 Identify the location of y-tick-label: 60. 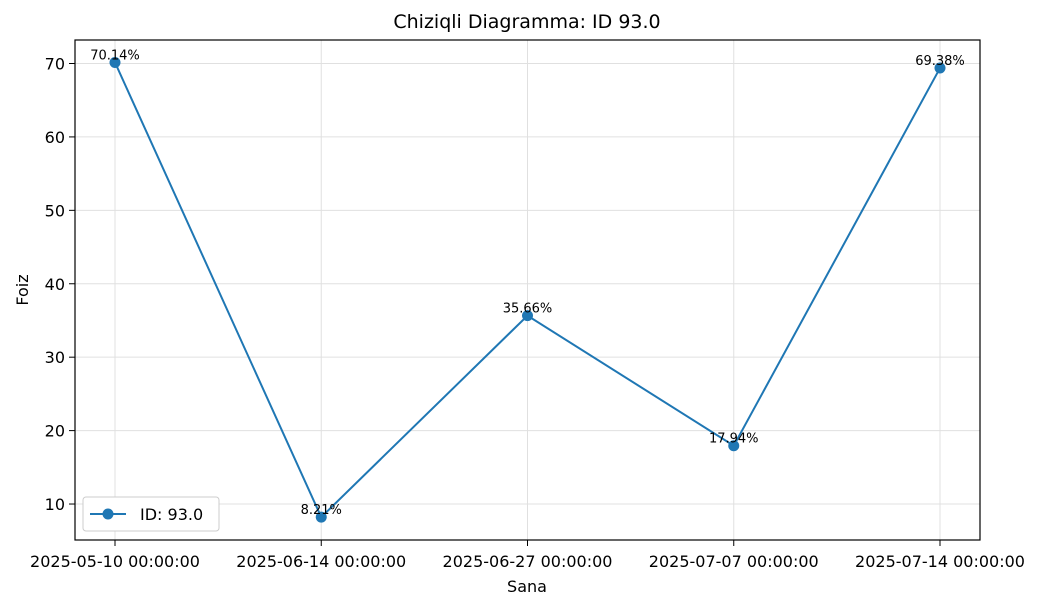
(55, 137).